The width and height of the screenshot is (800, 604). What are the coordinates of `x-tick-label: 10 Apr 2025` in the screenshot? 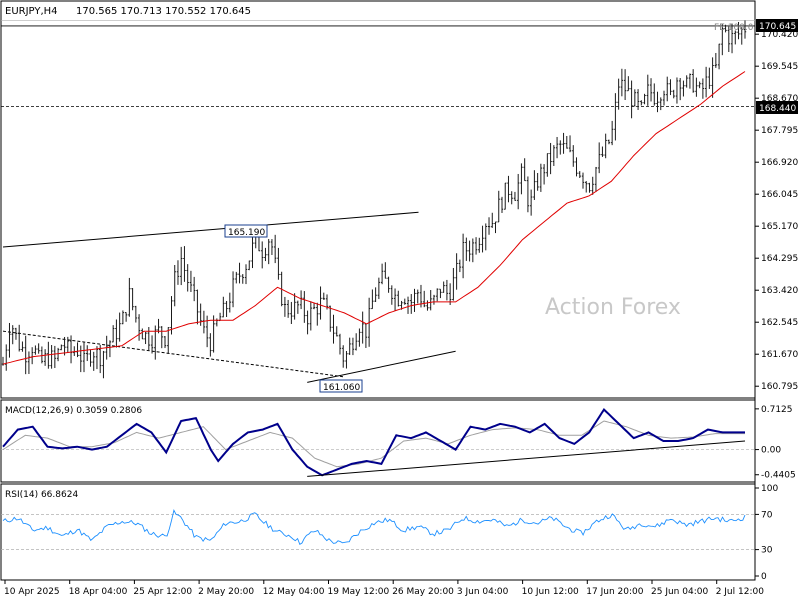 It's located at (32, 592).